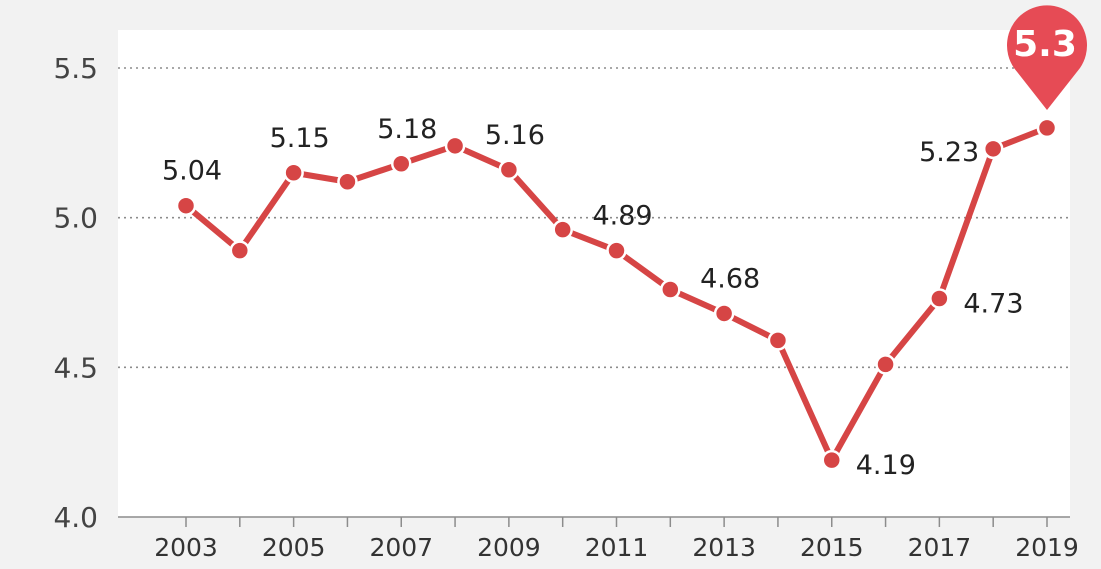 This screenshot has width=1101, height=569. Describe the element at coordinates (993, 303) in the screenshot. I see `data-label: 4.73` at that location.